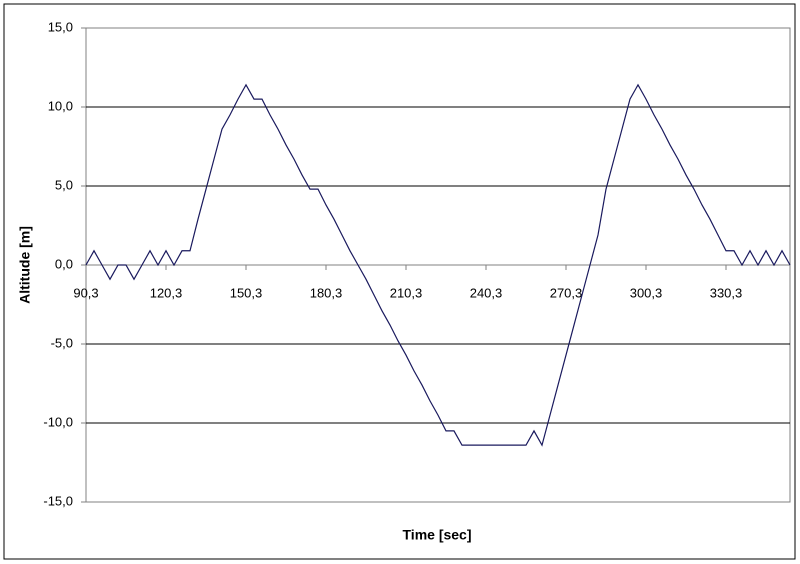 This screenshot has width=800, height=564. Describe the element at coordinates (166, 292) in the screenshot. I see `x-tick-label: 120,3` at that location.